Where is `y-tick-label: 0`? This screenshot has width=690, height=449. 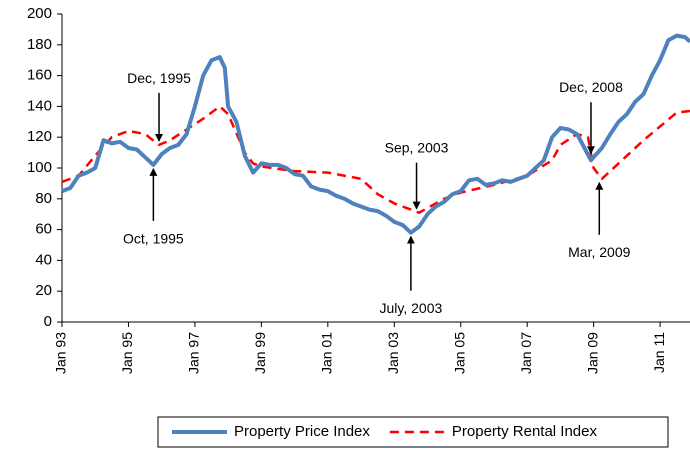 y-tick-label: 0 is located at coordinates (48, 321).